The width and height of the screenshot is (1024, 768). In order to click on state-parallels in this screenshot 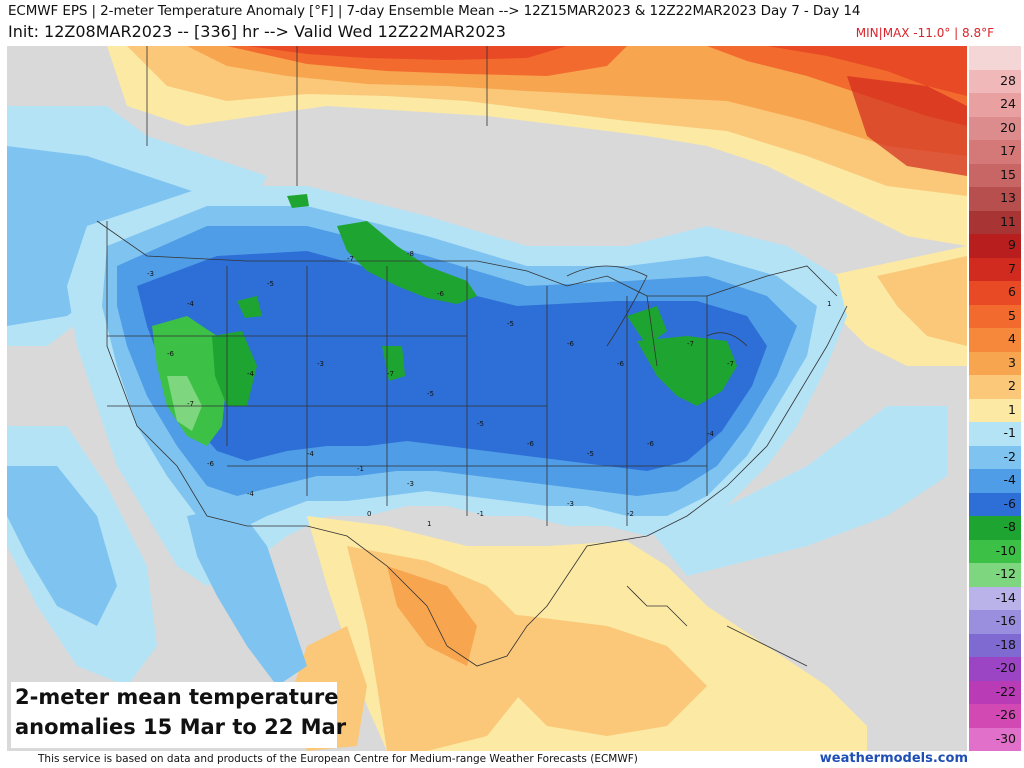, I will do `click(407, 401)`.